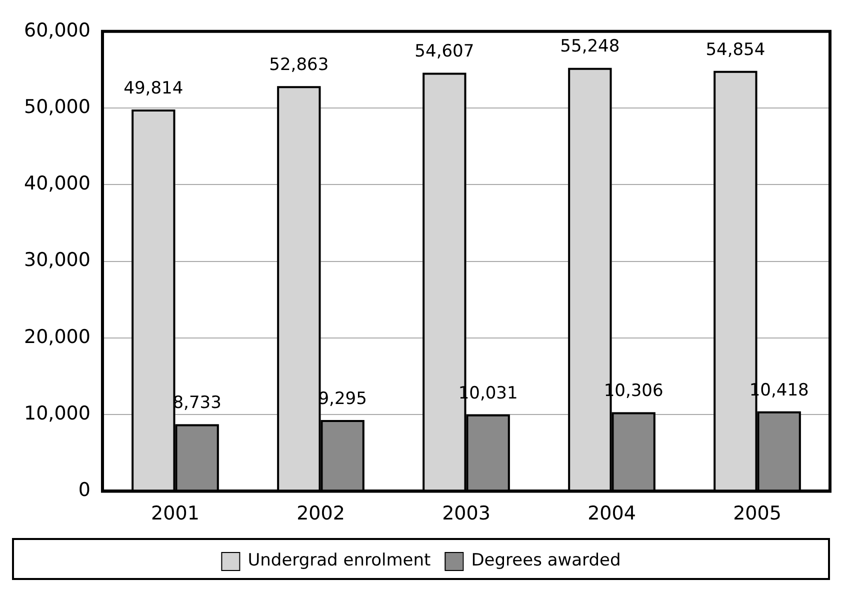 Image resolution: width=868 pixels, height=598 pixels. Describe the element at coordinates (197, 403) in the screenshot. I see `data-label: 8,733` at that location.